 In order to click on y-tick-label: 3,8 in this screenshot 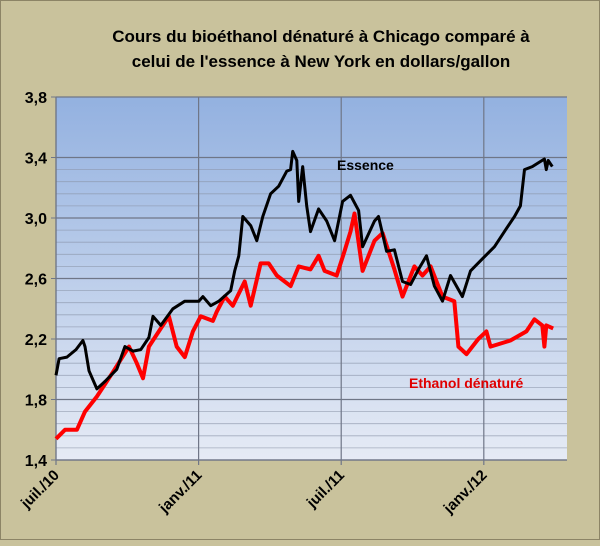, I will do `click(36, 98)`.